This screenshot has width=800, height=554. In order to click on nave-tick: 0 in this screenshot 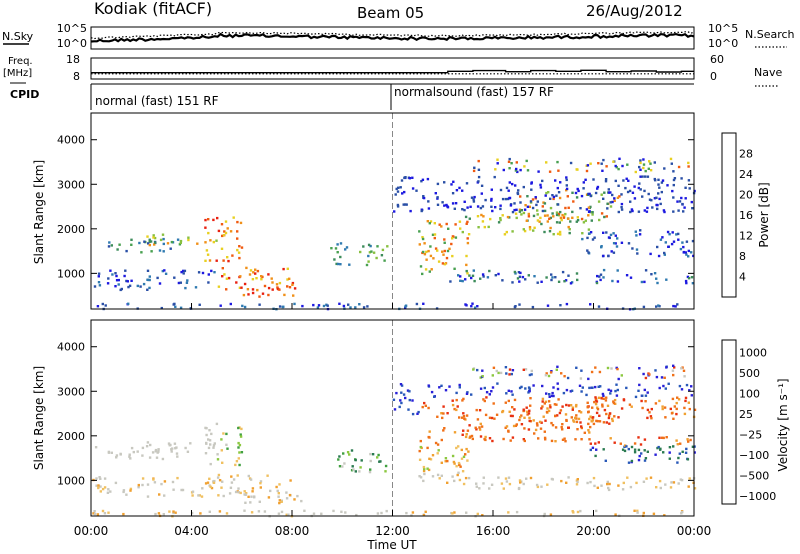, I will do `click(713, 76)`.